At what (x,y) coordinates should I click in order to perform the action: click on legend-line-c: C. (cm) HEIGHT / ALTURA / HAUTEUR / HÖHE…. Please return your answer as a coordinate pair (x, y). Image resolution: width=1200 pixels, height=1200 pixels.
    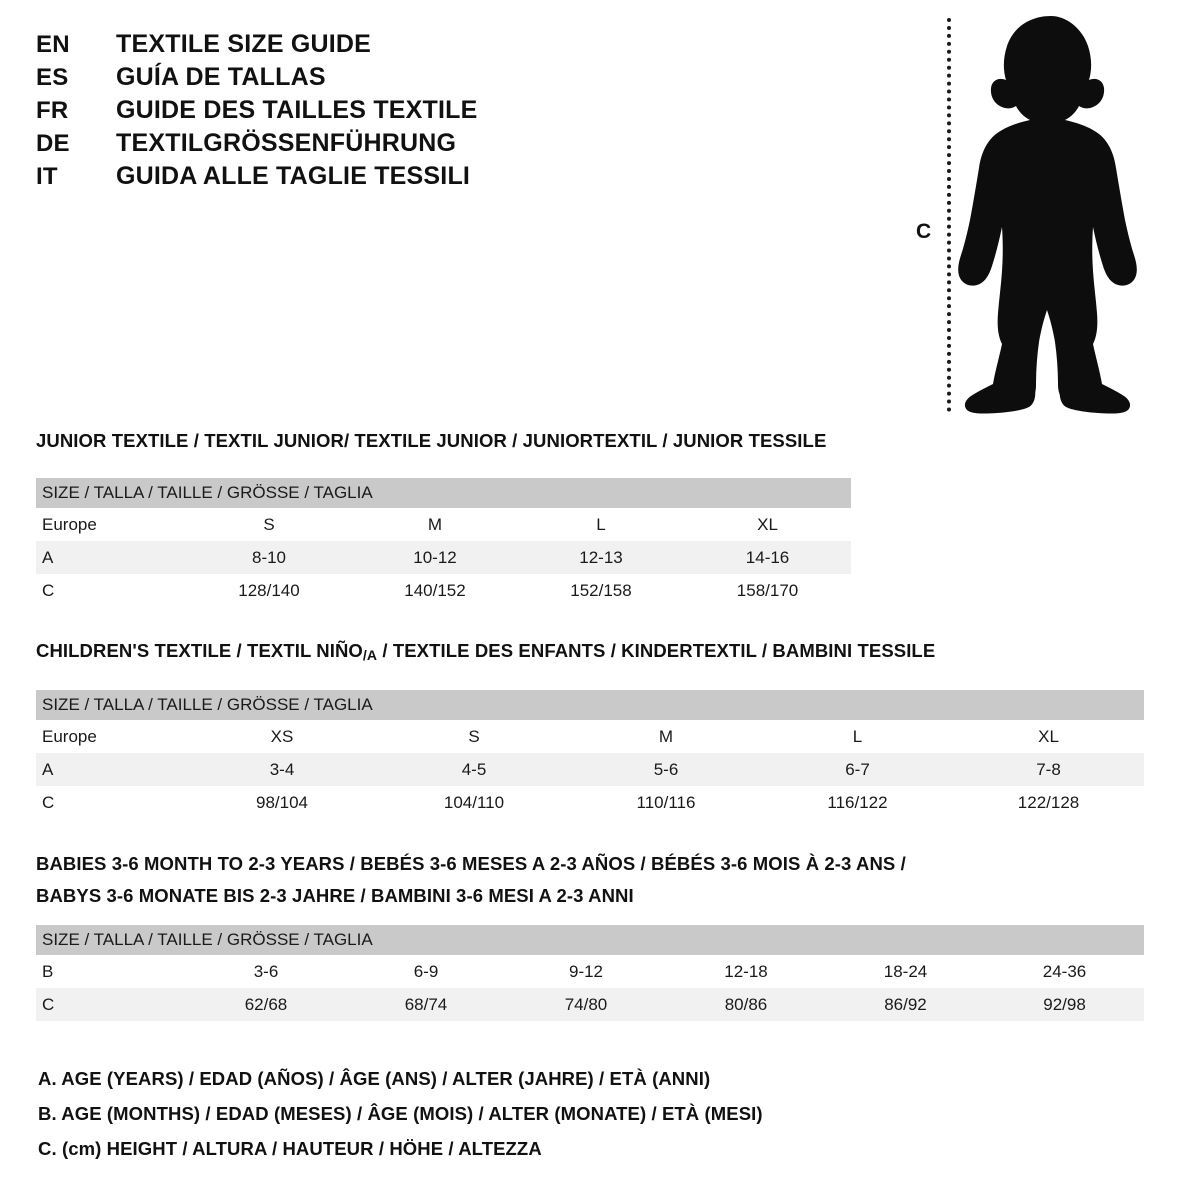
    Looking at the image, I should click on (290, 1148).